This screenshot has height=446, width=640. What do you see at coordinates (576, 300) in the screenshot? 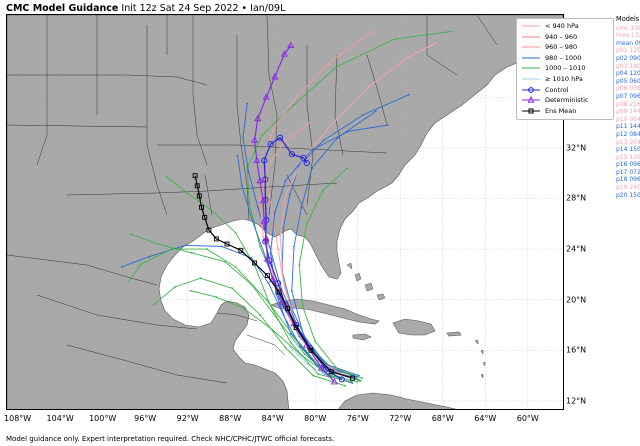
I see `lat-tick-label: 20°N` at bounding box center [576, 300].